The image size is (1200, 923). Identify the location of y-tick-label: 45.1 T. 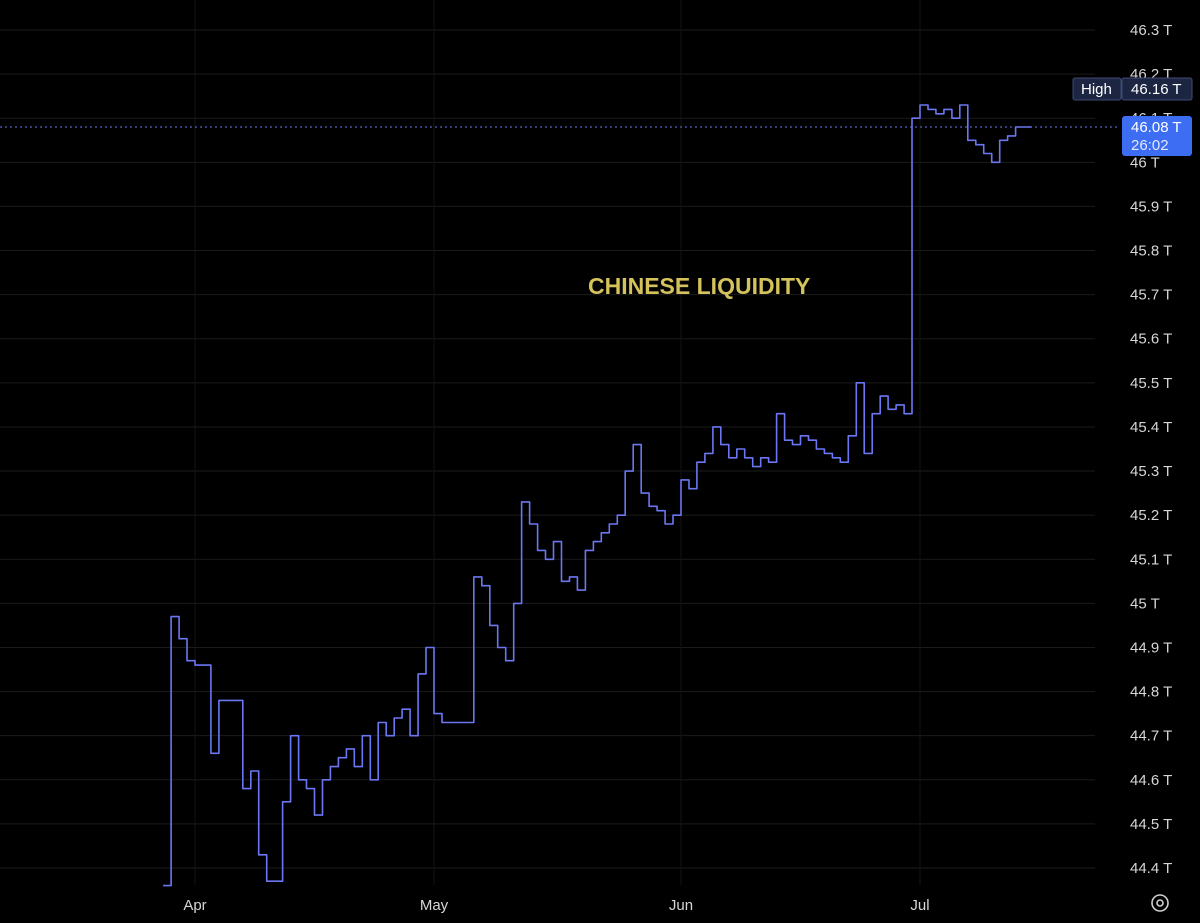
(1151, 559).